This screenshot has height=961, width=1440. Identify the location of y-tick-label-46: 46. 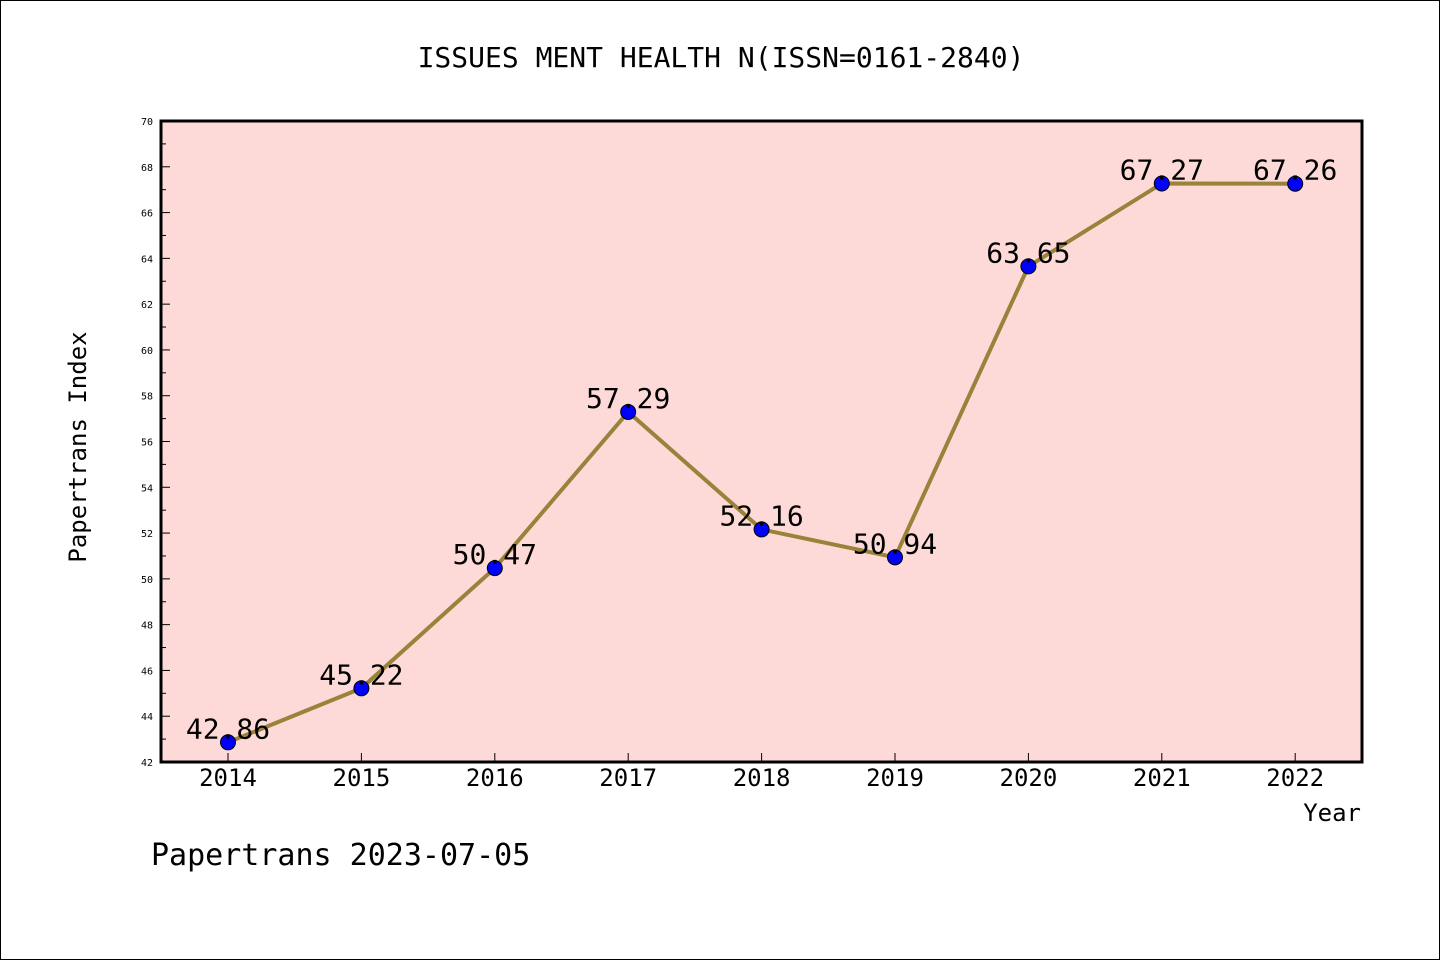
(147, 671).